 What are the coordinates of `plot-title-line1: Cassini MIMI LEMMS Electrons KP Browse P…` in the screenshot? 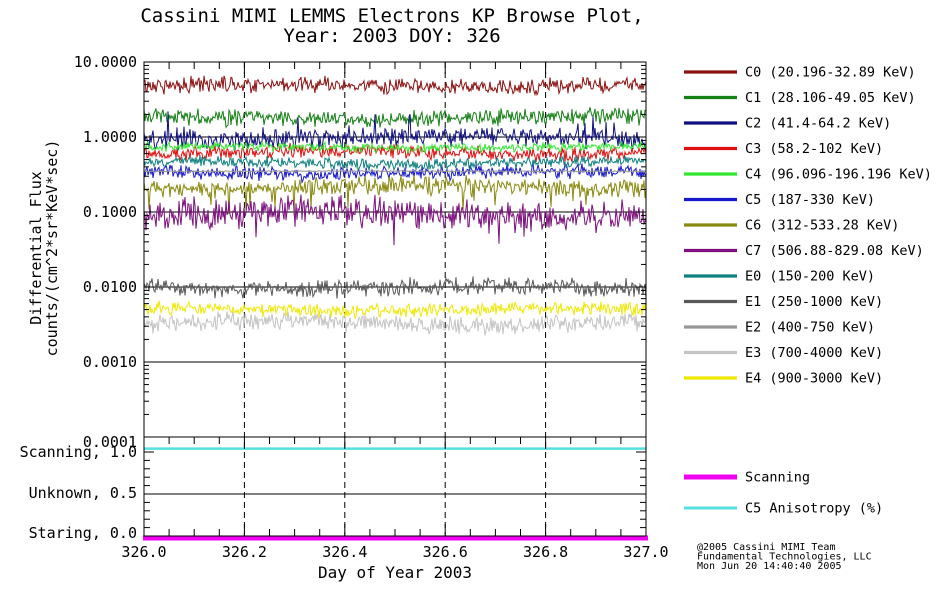 It's located at (391, 16).